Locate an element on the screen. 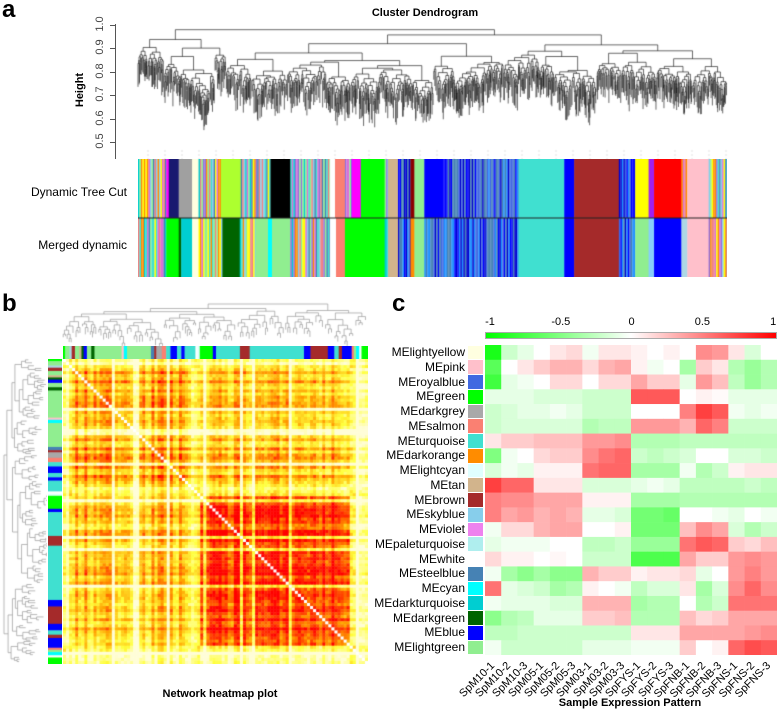  y-tick-mark is located at coordinates (112, 96).